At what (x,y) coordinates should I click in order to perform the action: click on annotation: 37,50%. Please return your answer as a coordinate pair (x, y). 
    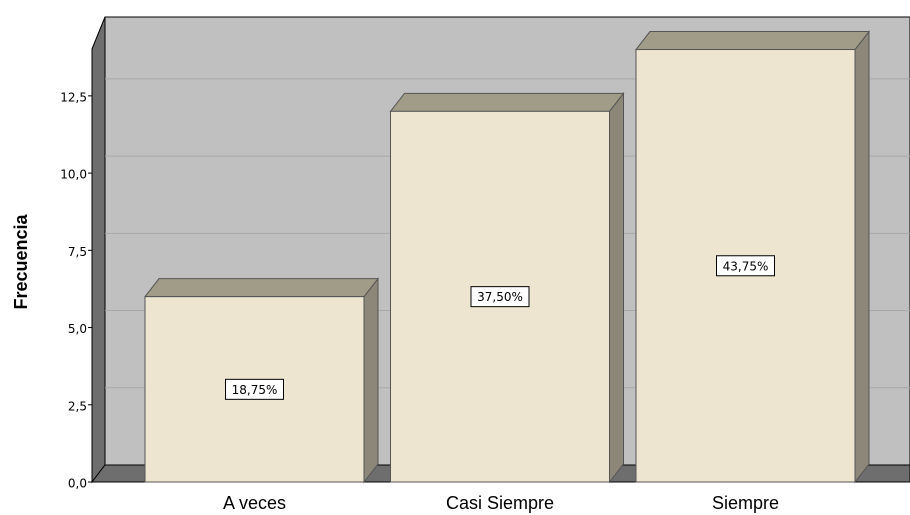
    Looking at the image, I should click on (500, 297).